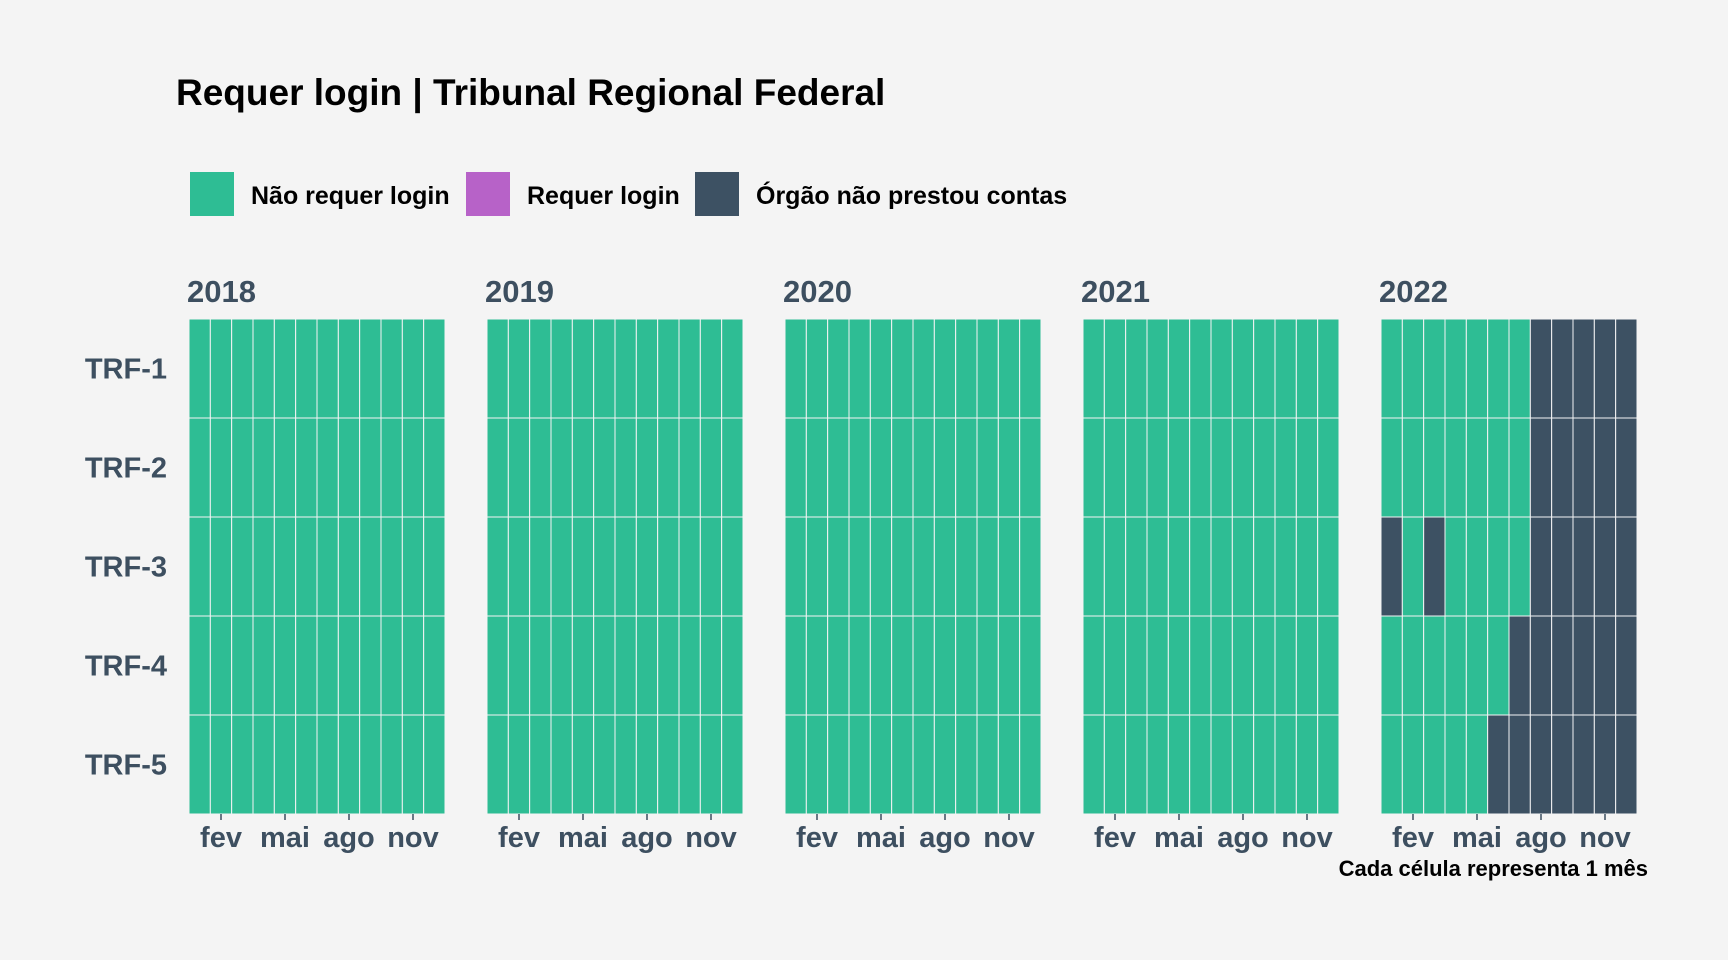 This screenshot has height=960, width=1728. Describe the element at coordinates (795, 368) in the screenshot. I see `heatmap-cell: 2020 jan TRF-1: Não requer login` at that location.